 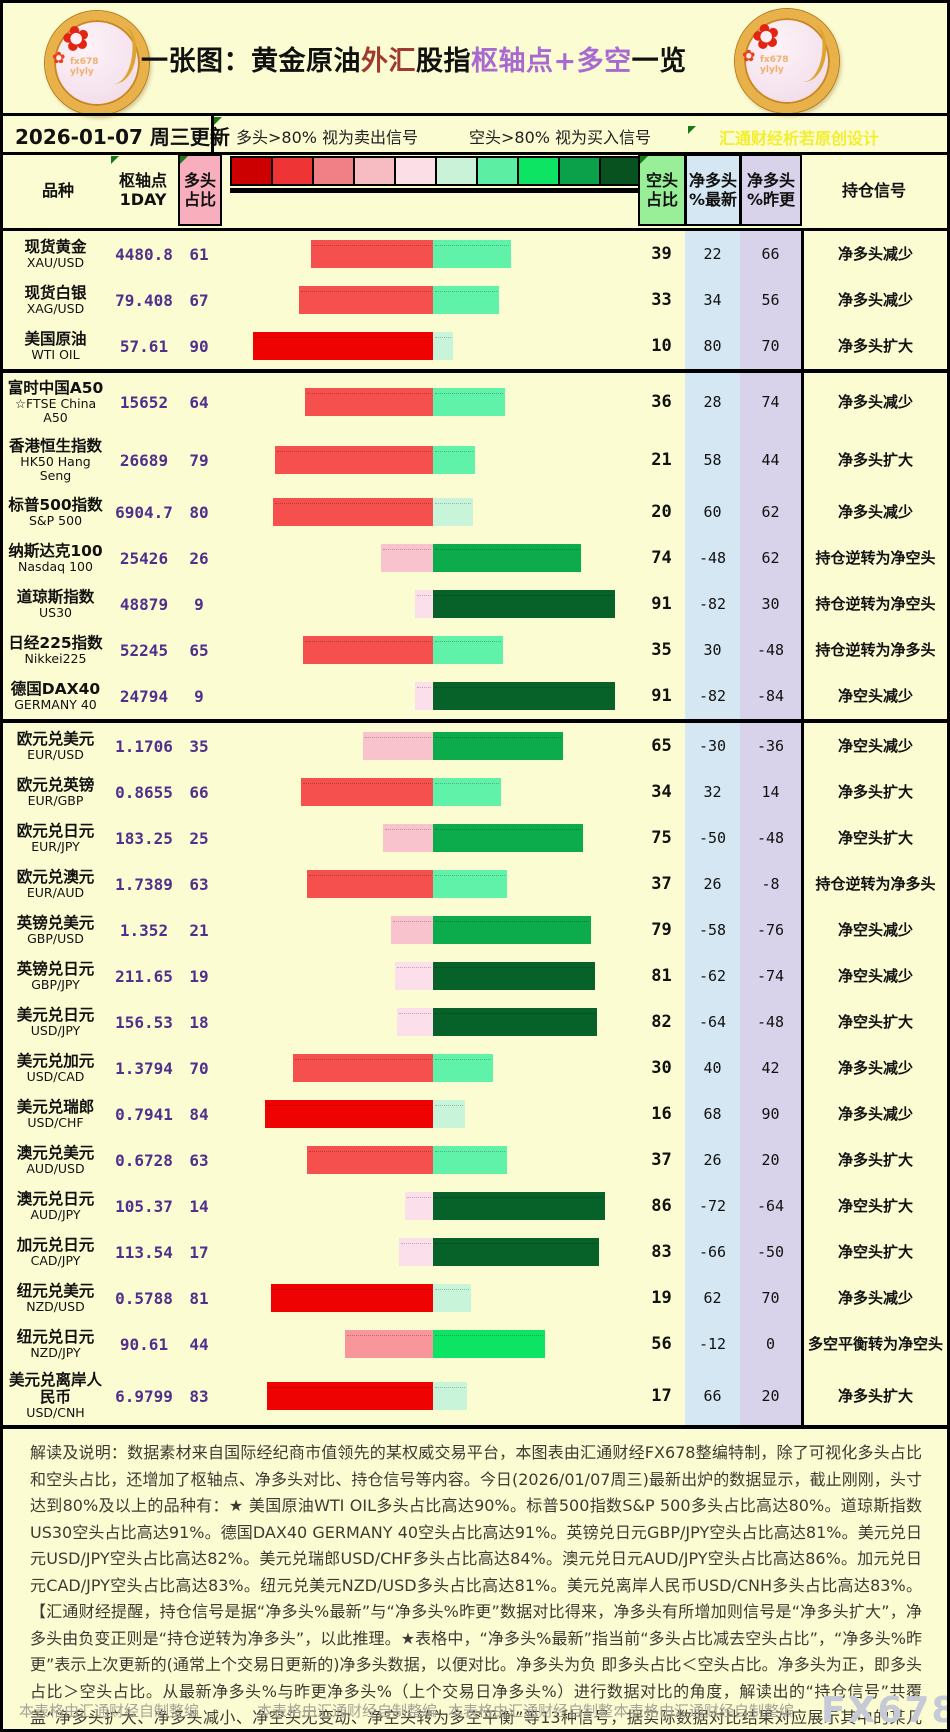 What do you see at coordinates (55, 566) in the screenshot?
I see `instrument-name-en: Nasdaq 100` at bounding box center [55, 566].